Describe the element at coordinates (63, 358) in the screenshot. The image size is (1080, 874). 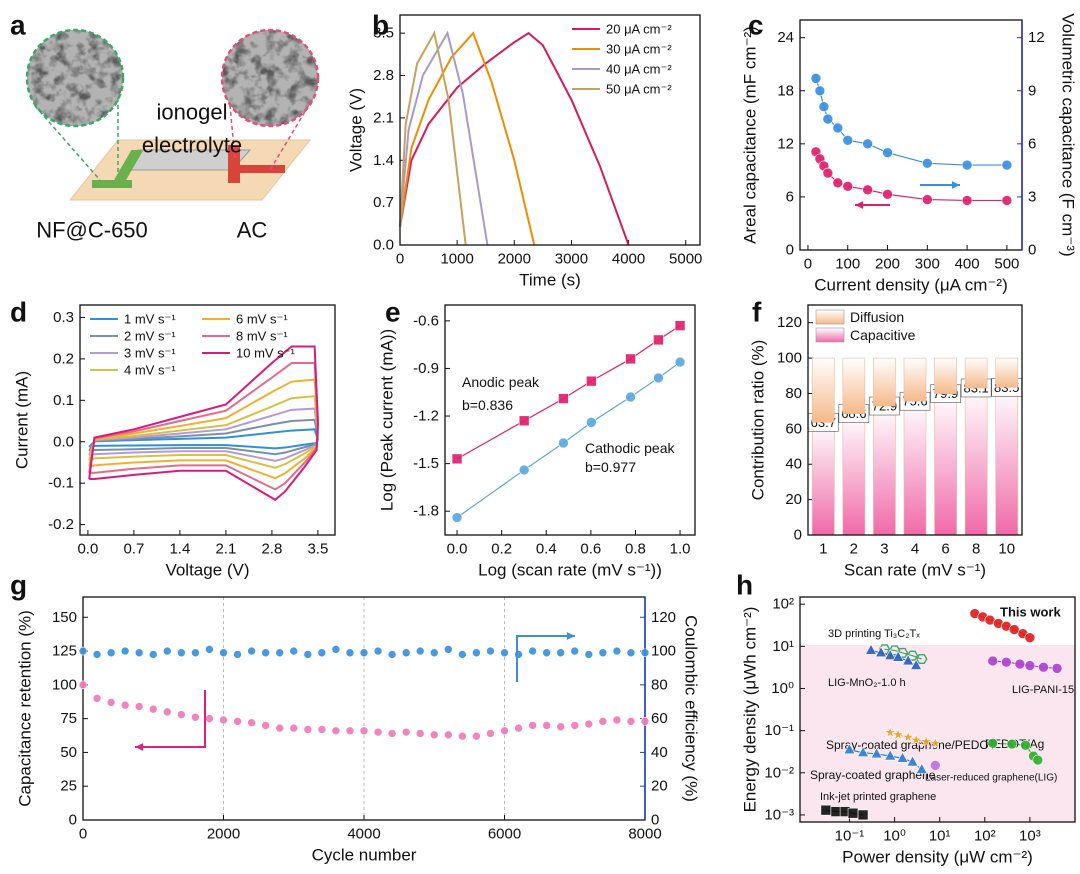
I see `y-tick-label: 0.2` at that location.